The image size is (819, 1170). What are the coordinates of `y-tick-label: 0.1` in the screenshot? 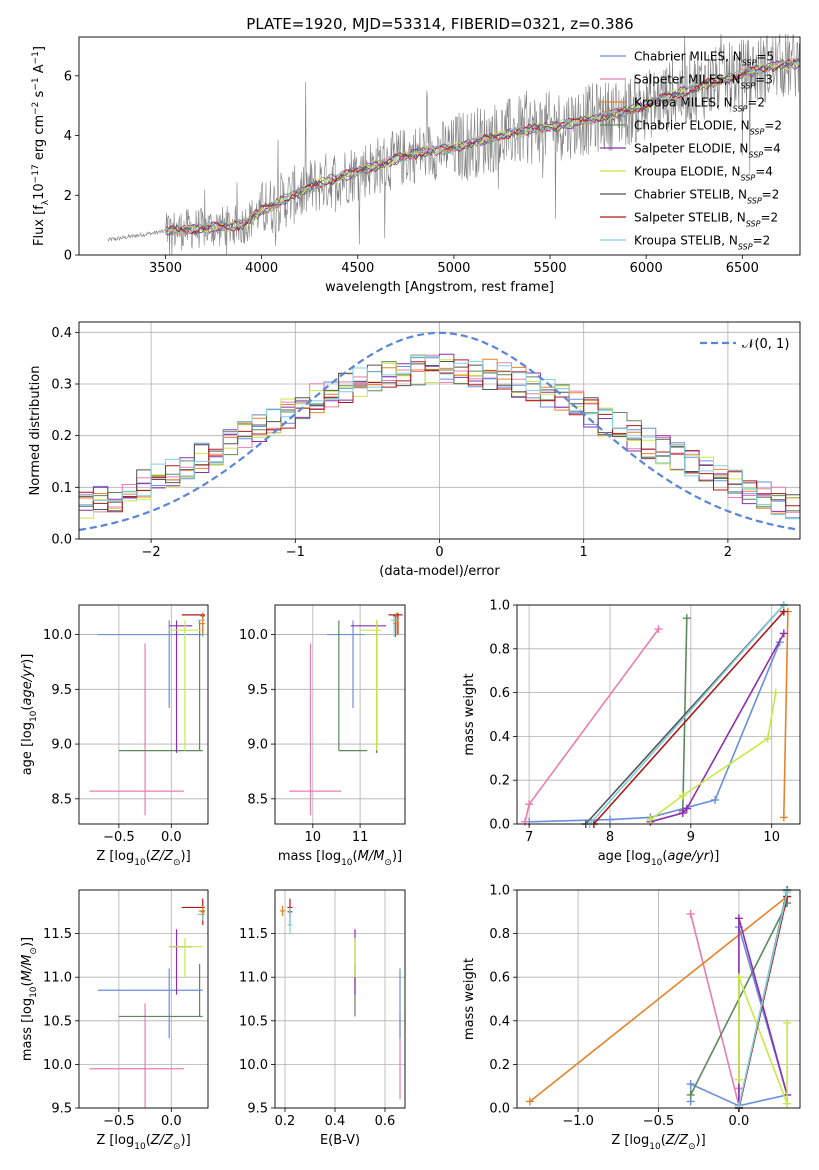 It's located at (61, 488).